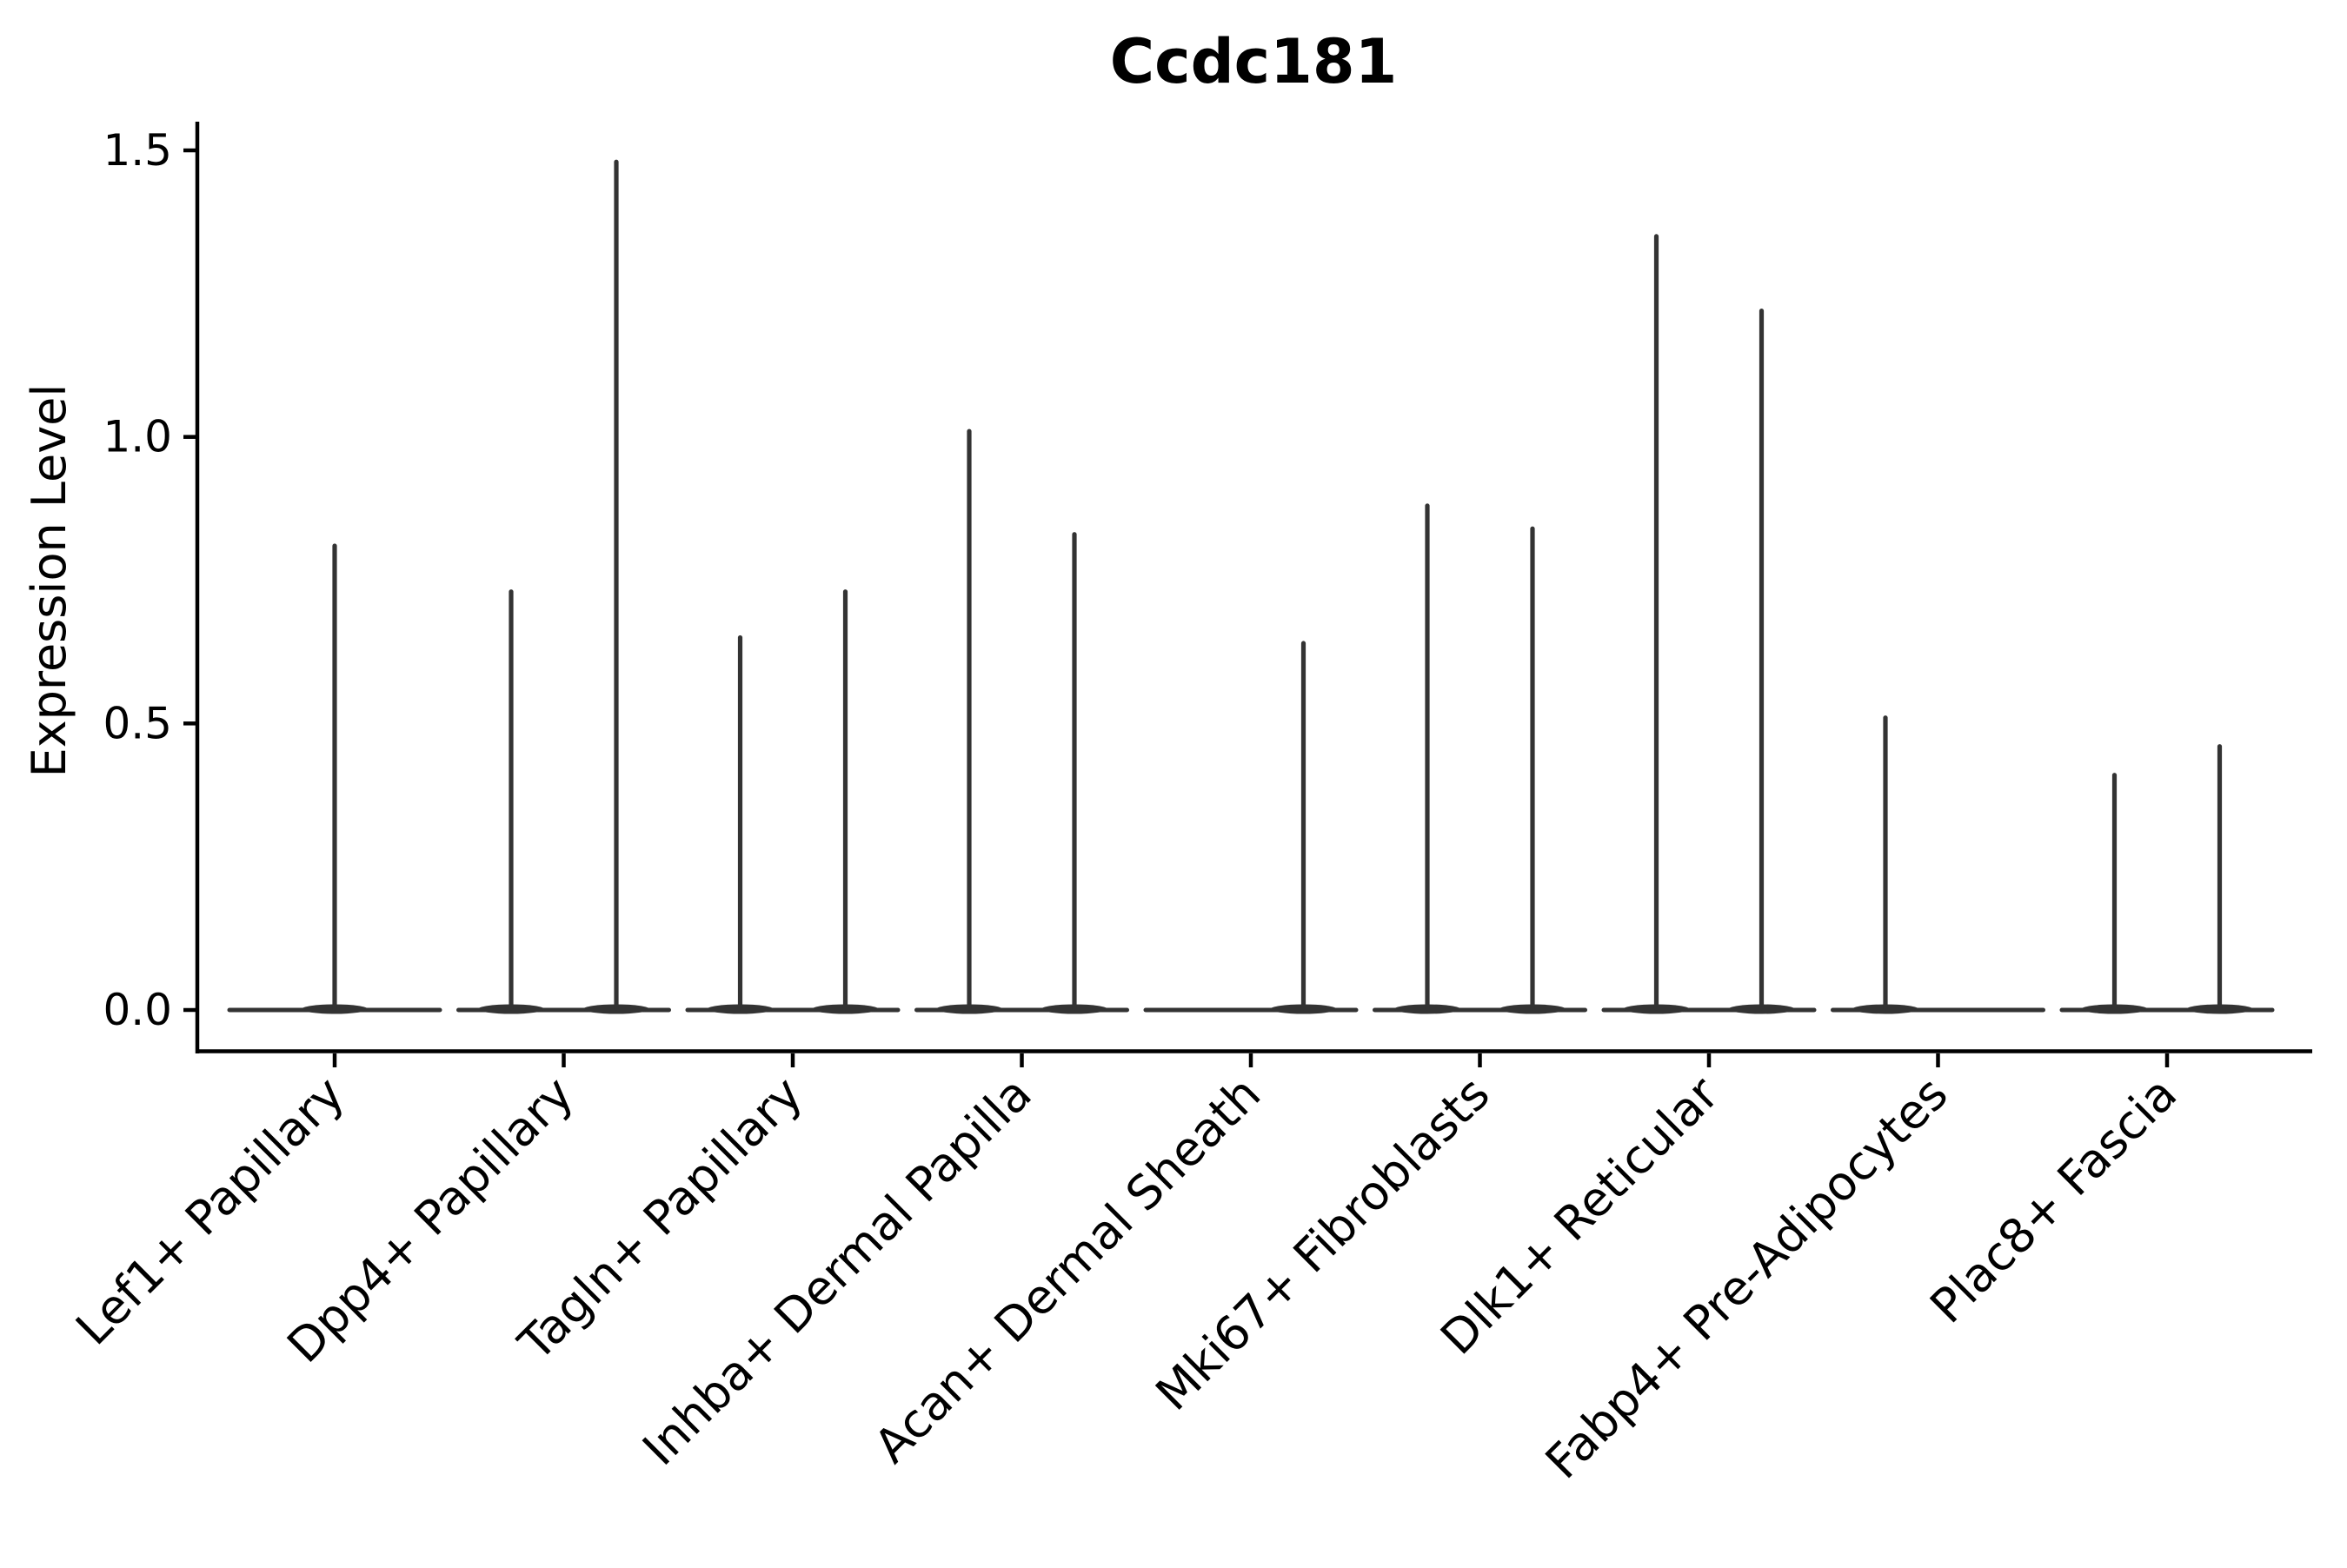 The image size is (2347, 1568). What do you see at coordinates (137, 723) in the screenshot?
I see `y-tick-label: 0.5` at bounding box center [137, 723].